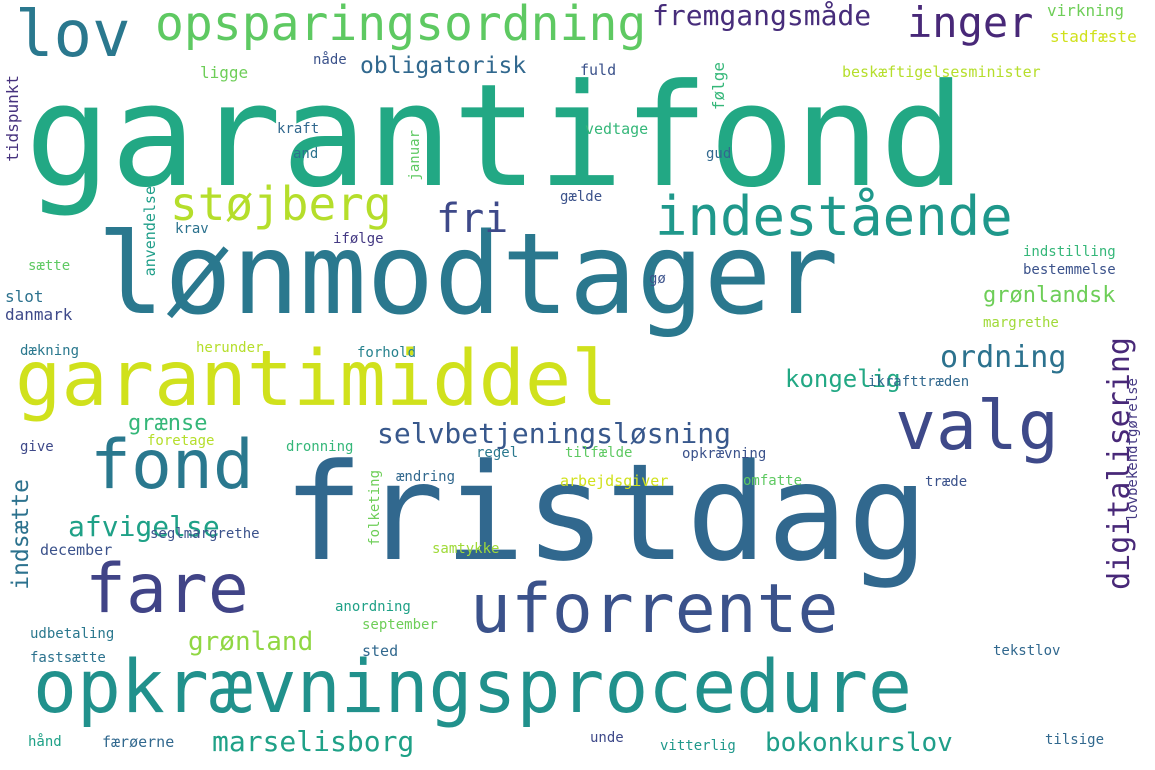 The height and width of the screenshot is (770, 1155). Describe the element at coordinates (834, 216) in the screenshot. I see `word-cloud-word: indestående` at that location.